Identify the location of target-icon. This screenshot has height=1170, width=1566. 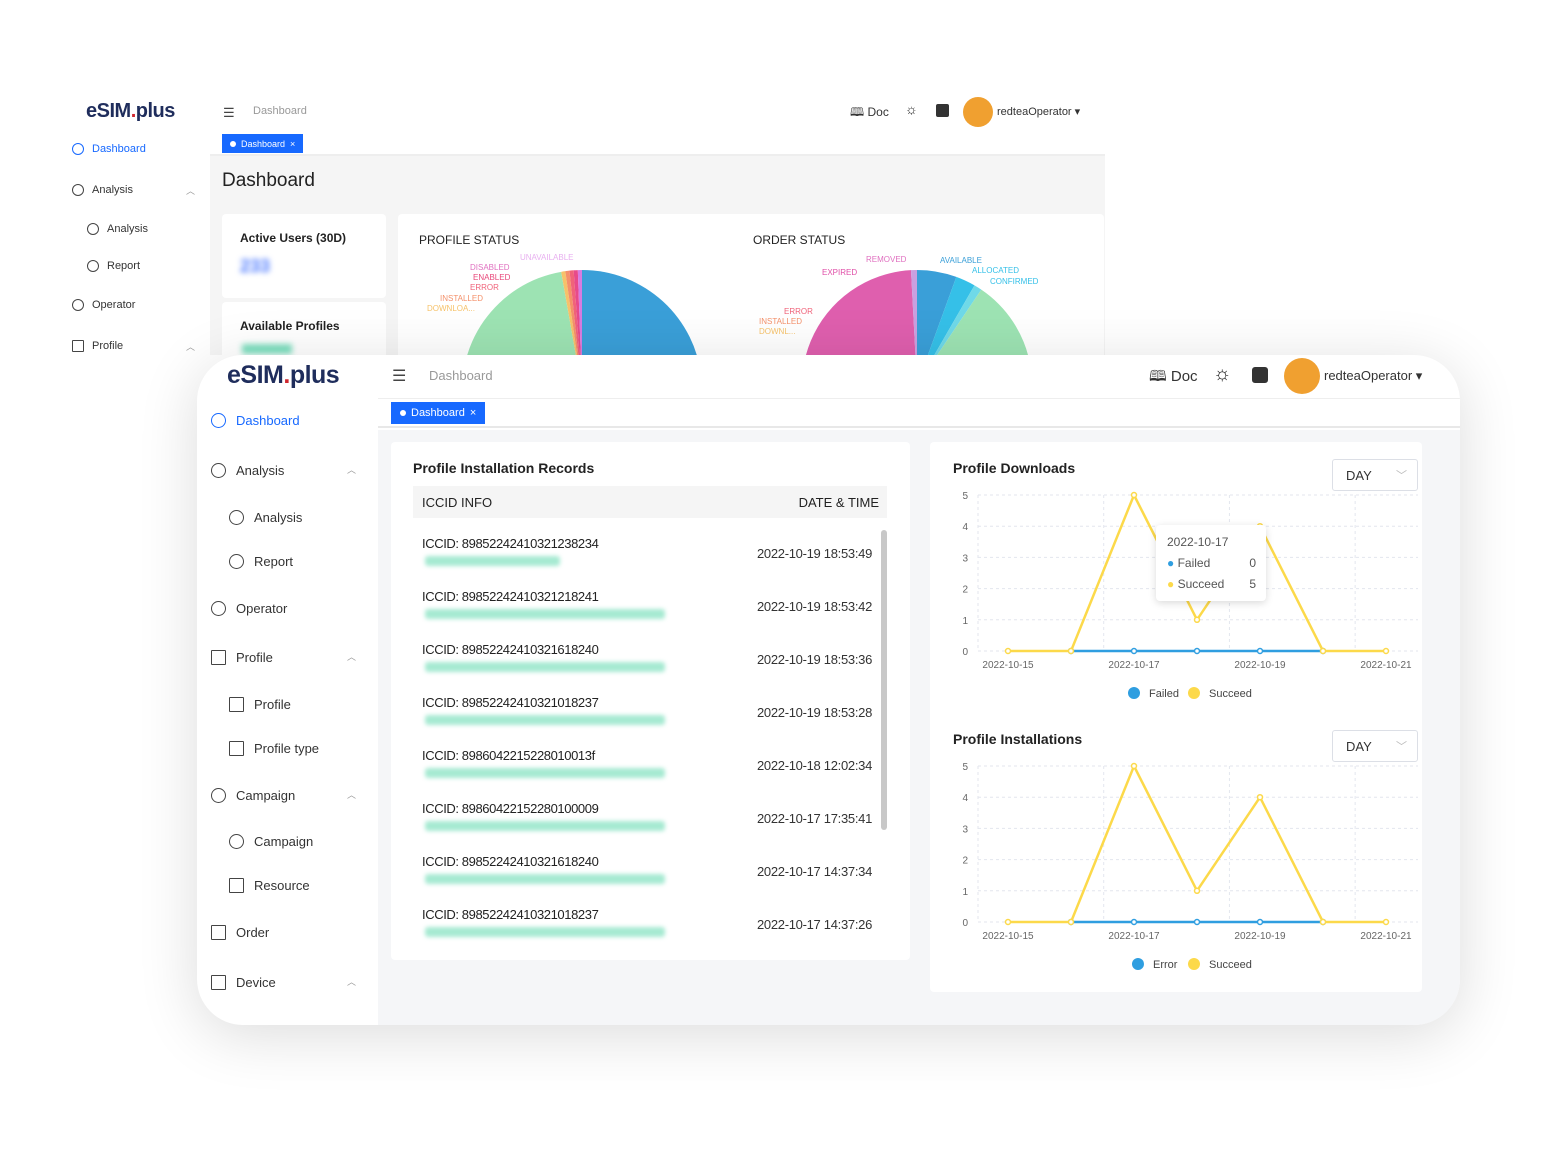
(236, 841).